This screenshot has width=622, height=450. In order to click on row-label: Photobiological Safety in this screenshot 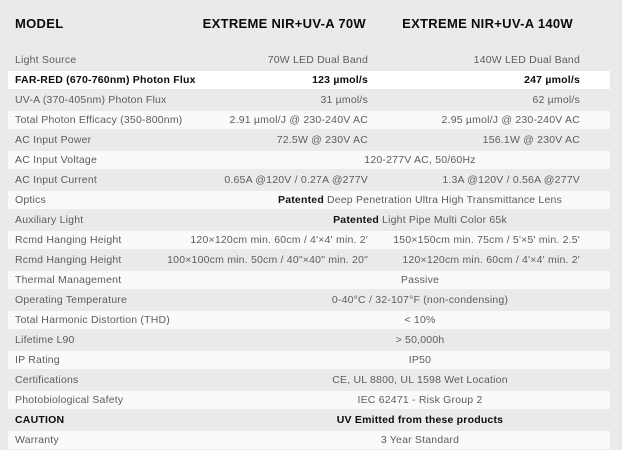, I will do `click(69, 400)`.